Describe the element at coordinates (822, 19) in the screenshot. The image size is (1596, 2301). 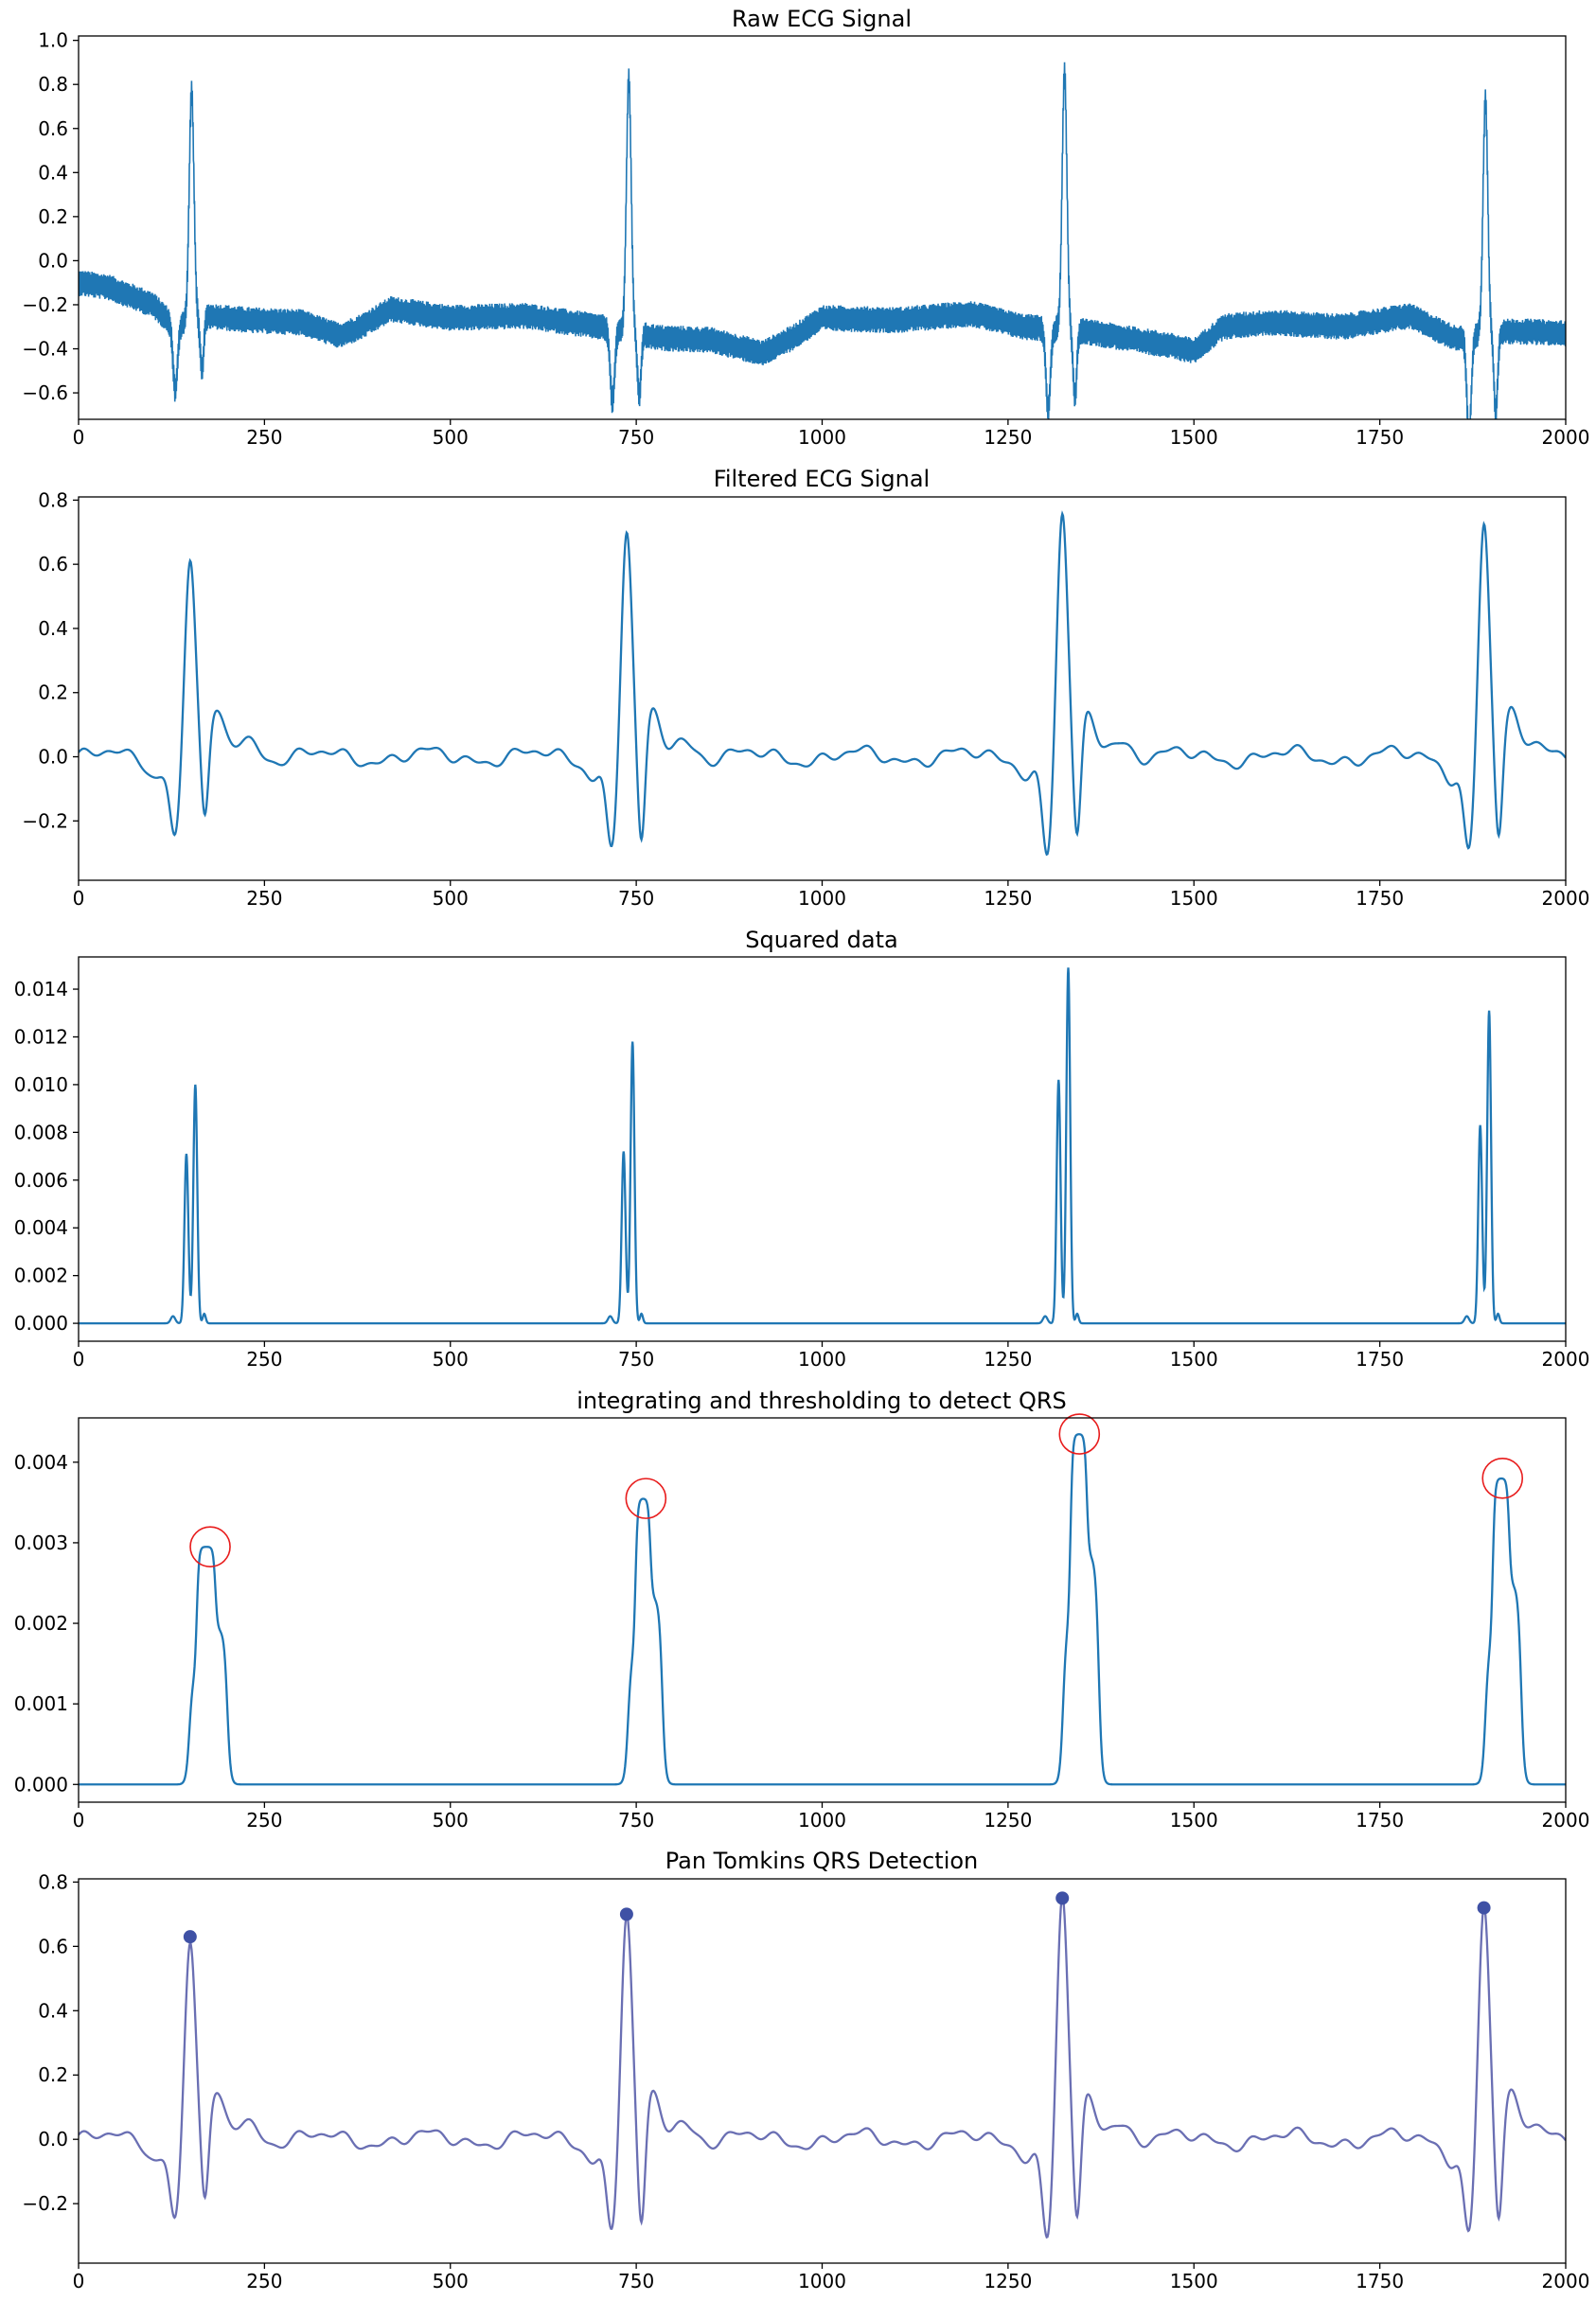
I see `raw-ecg-title: Raw ECG Signal` at that location.